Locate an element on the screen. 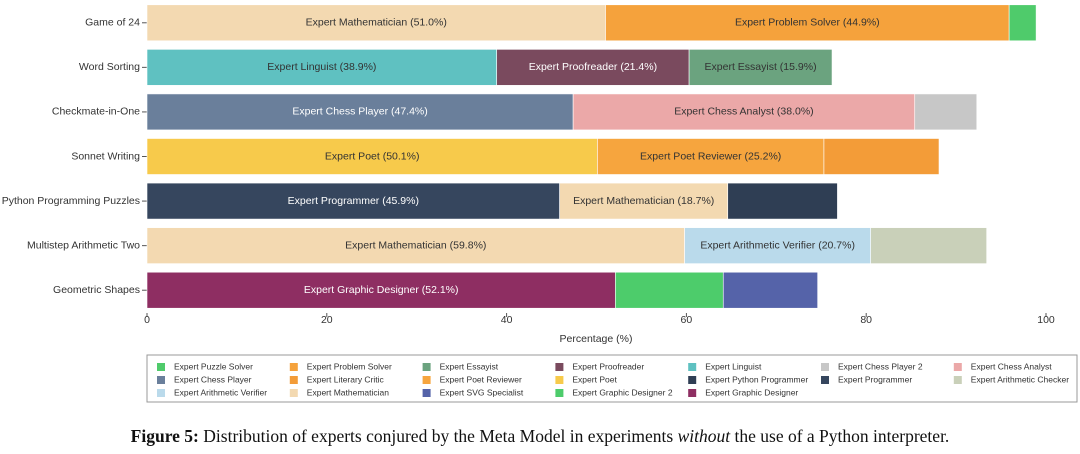 This screenshot has height=454, width=1080. legend-label: Expert Proofreader is located at coordinates (608, 366).